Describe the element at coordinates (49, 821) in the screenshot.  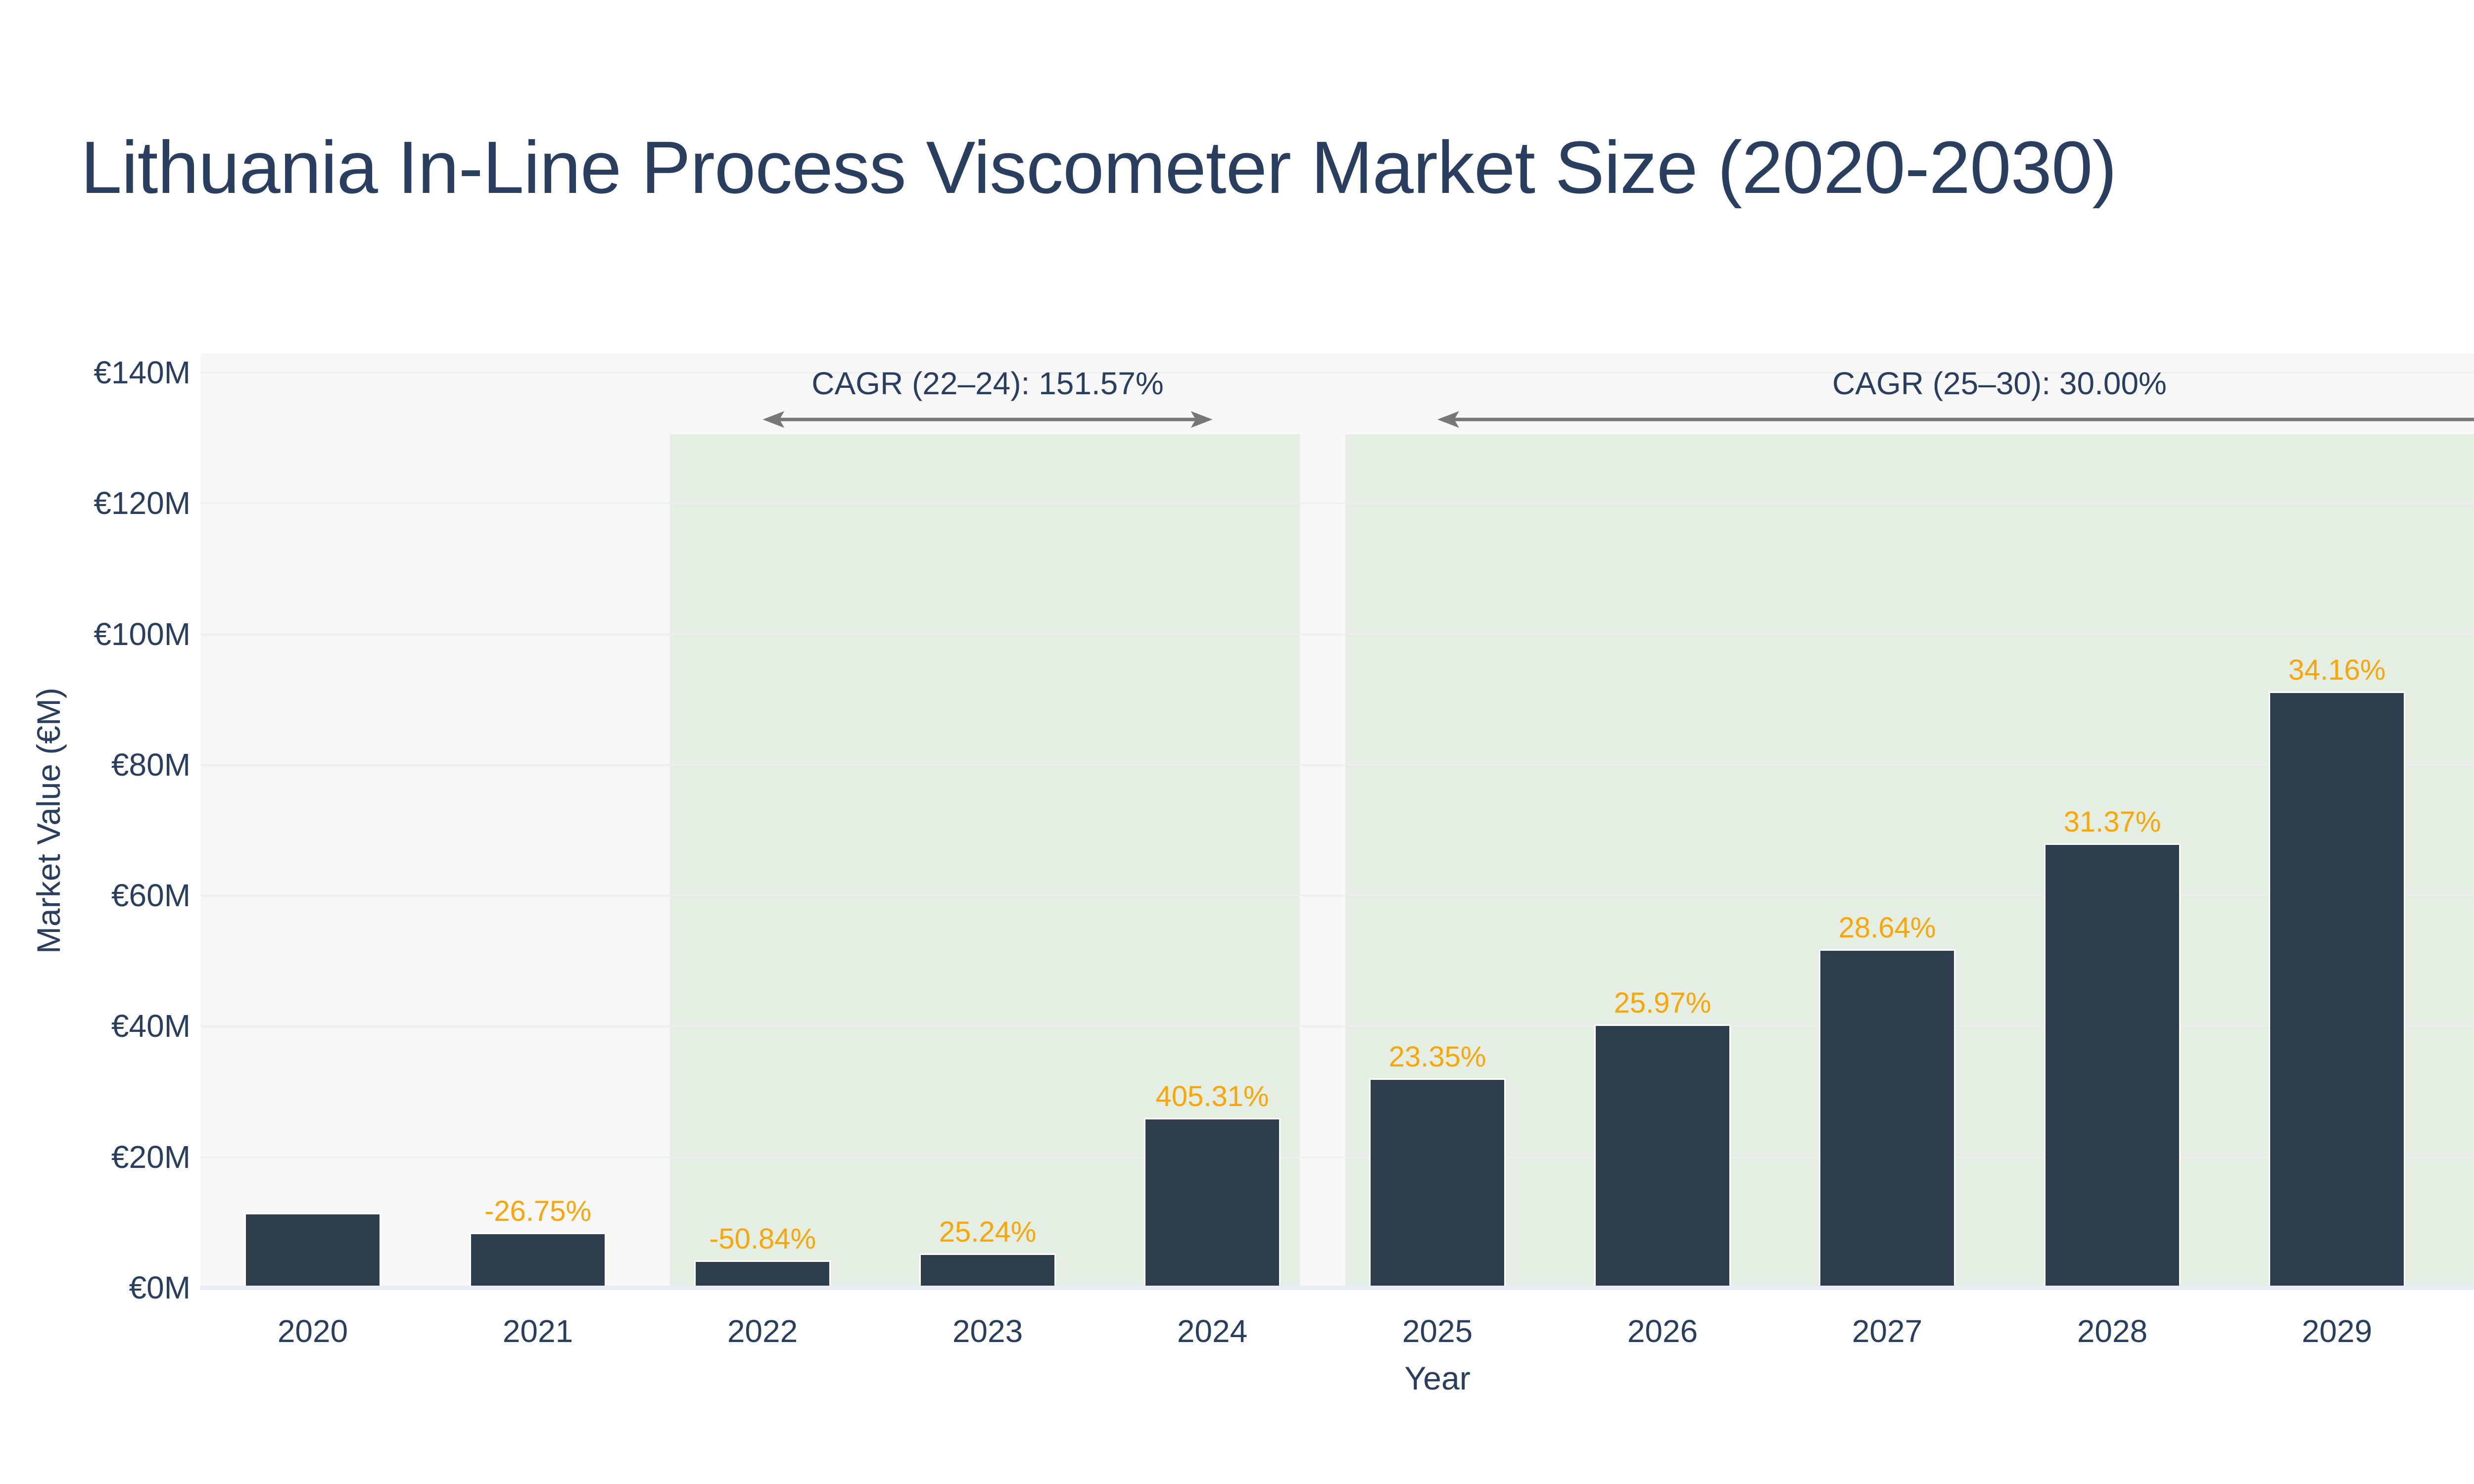
I see `y-axis-title: Market Value (€M)` at that location.